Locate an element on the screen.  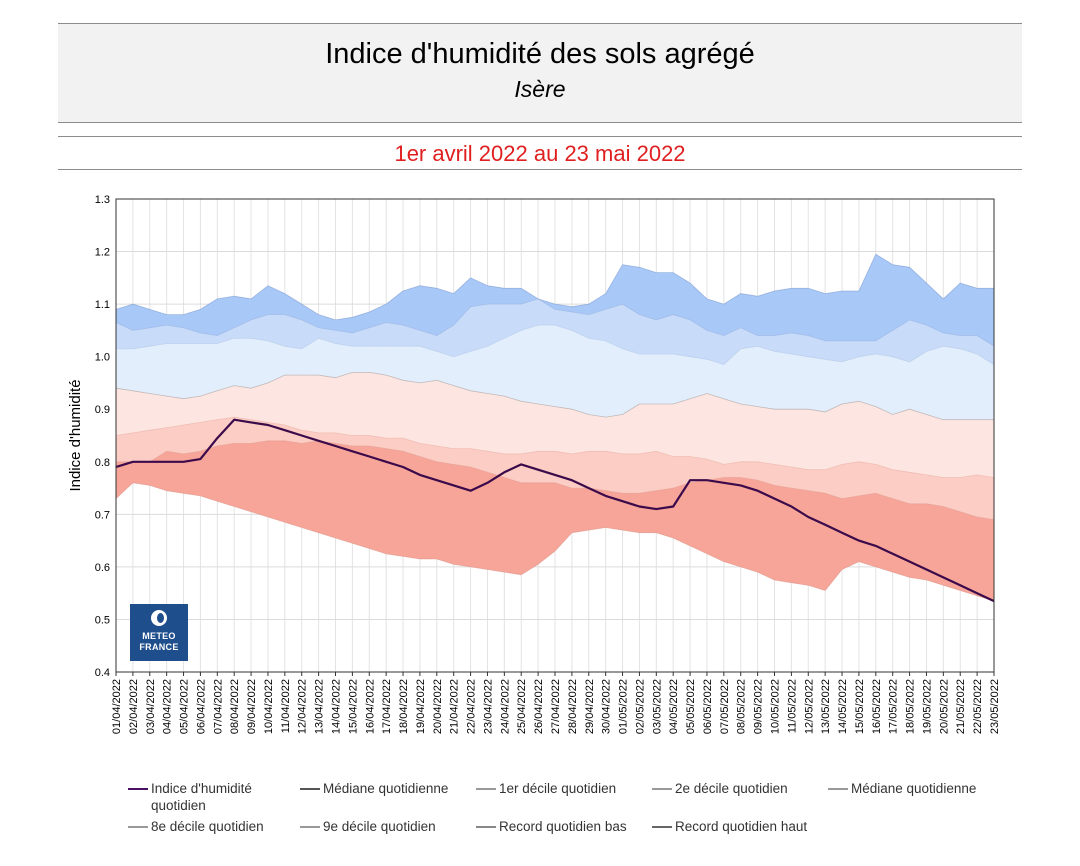
legend-label: Indice d'humidité quotidien is located at coordinates (201, 797).